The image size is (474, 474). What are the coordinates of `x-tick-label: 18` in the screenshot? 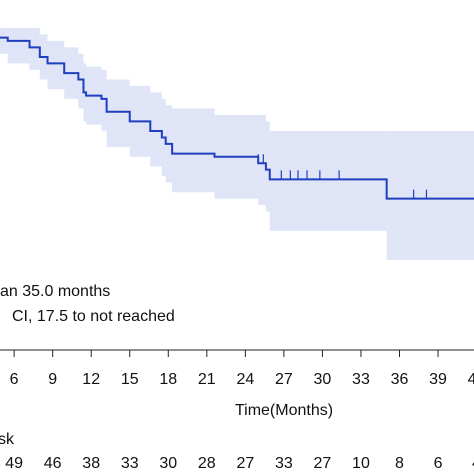 It's located at (168, 379).